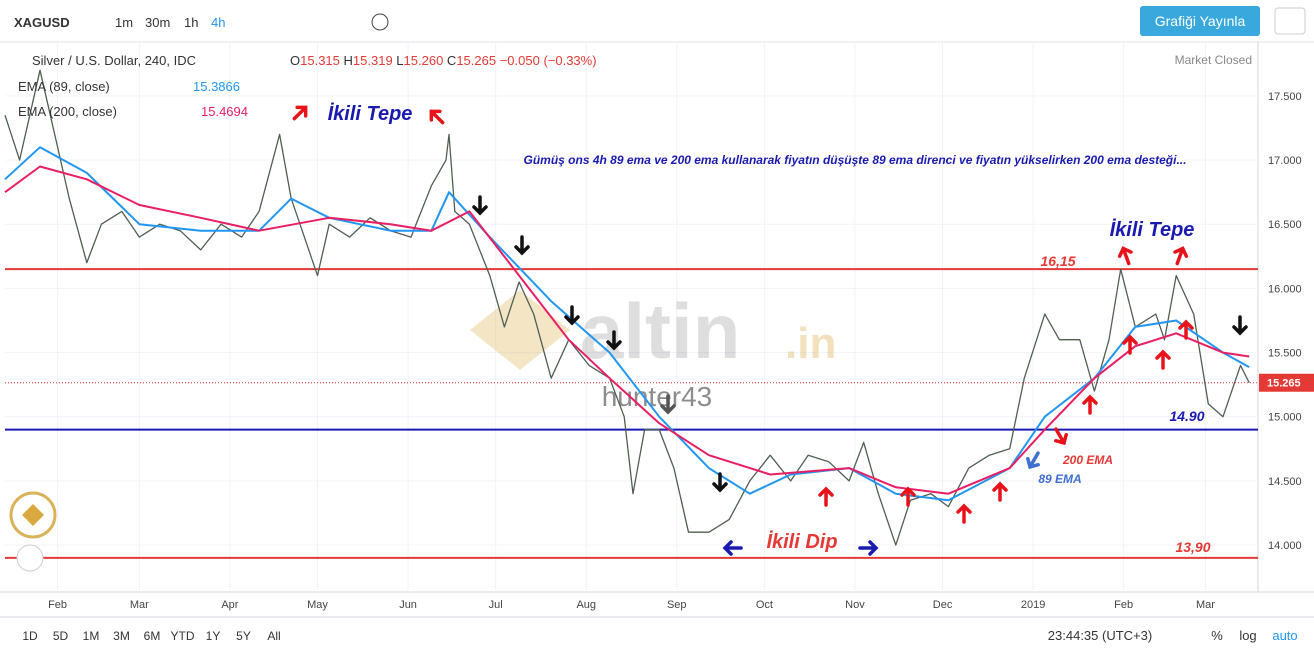  What do you see at coordinates (1285, 354) in the screenshot?
I see `y-tick-label: 15.500` at bounding box center [1285, 354].